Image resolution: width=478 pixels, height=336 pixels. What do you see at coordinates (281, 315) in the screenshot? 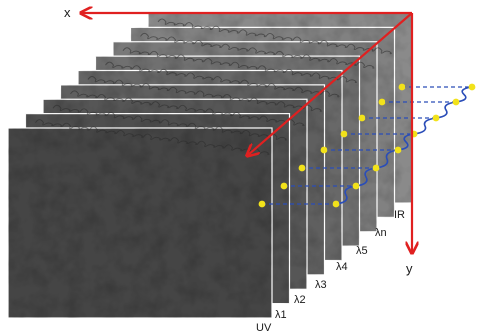
I see `band-label-lambda1: λ1` at bounding box center [281, 315].